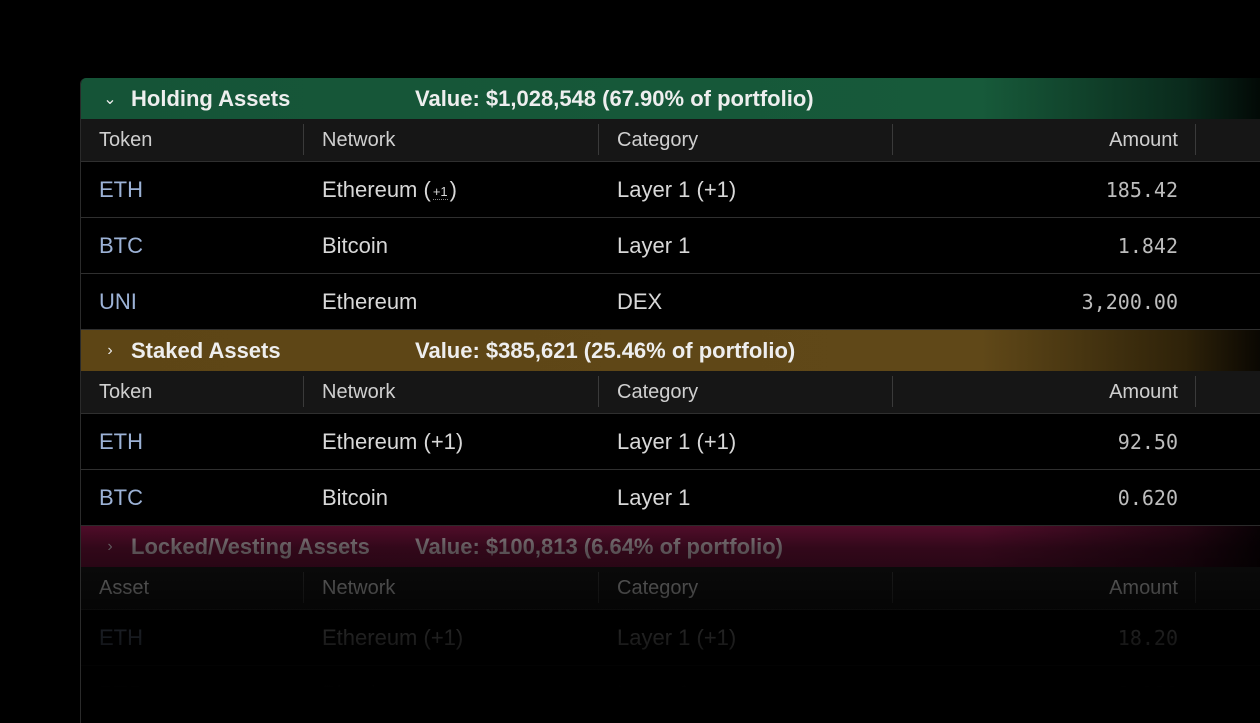  I want to click on column-asset: Asset, so click(124, 587).